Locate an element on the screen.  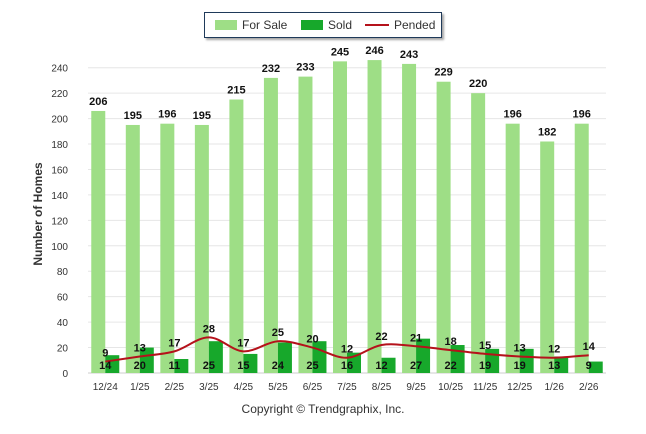
y-tick-label: 140 is located at coordinates (59, 196).